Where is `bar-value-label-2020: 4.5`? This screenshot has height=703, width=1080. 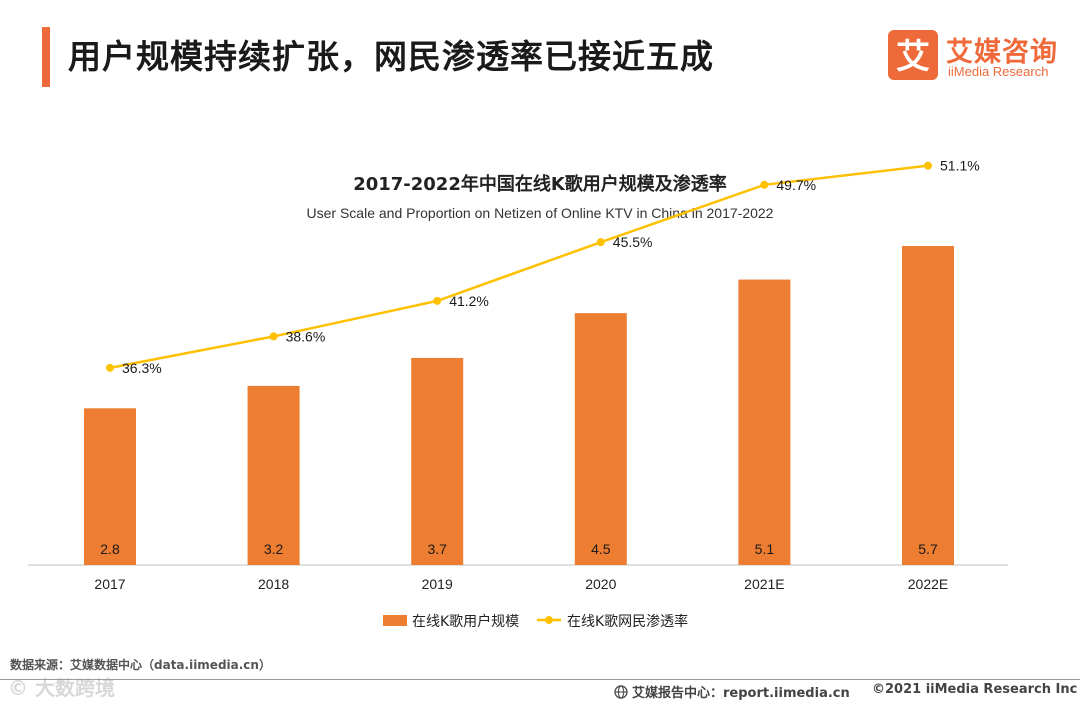 bar-value-label-2020: 4.5 is located at coordinates (601, 549).